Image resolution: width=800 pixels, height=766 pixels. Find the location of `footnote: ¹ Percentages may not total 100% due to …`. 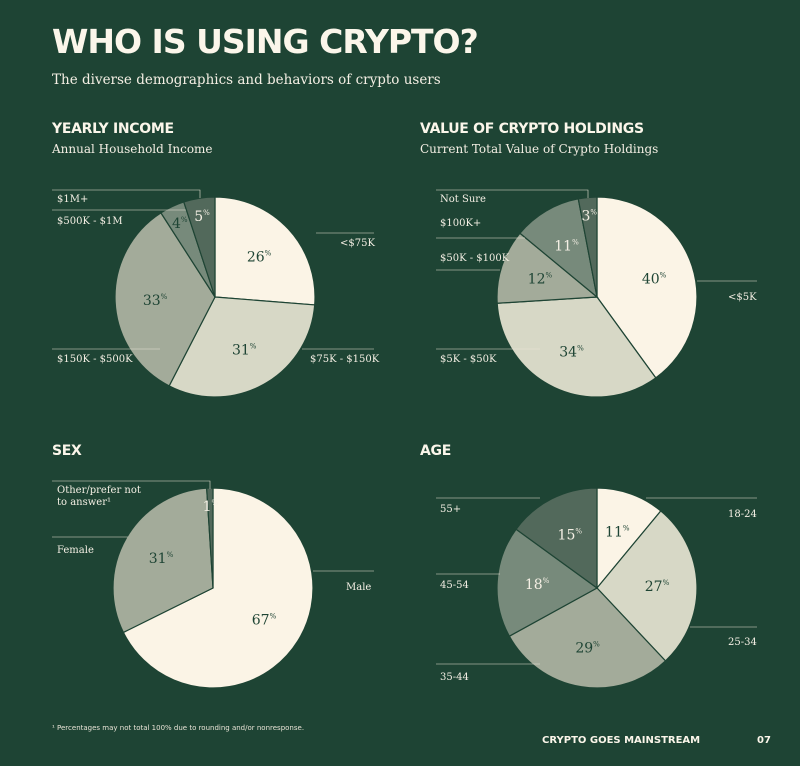

footnote: ¹ Percentages may not total 100% due to … is located at coordinates (178, 728).